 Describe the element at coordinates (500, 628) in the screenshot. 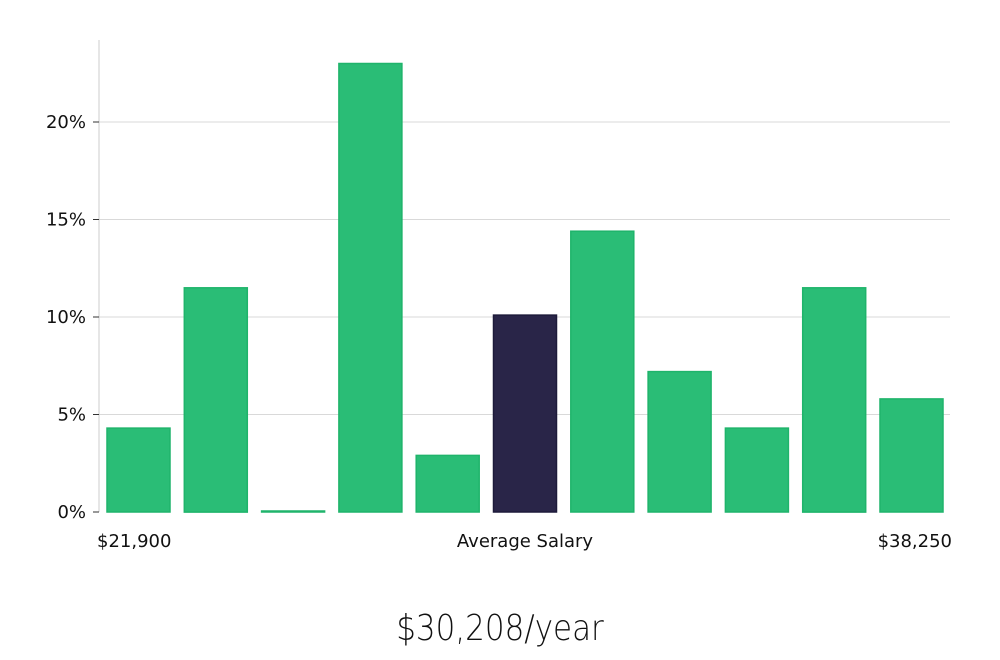

I see `average-salary-headline: $30,208/year` at that location.